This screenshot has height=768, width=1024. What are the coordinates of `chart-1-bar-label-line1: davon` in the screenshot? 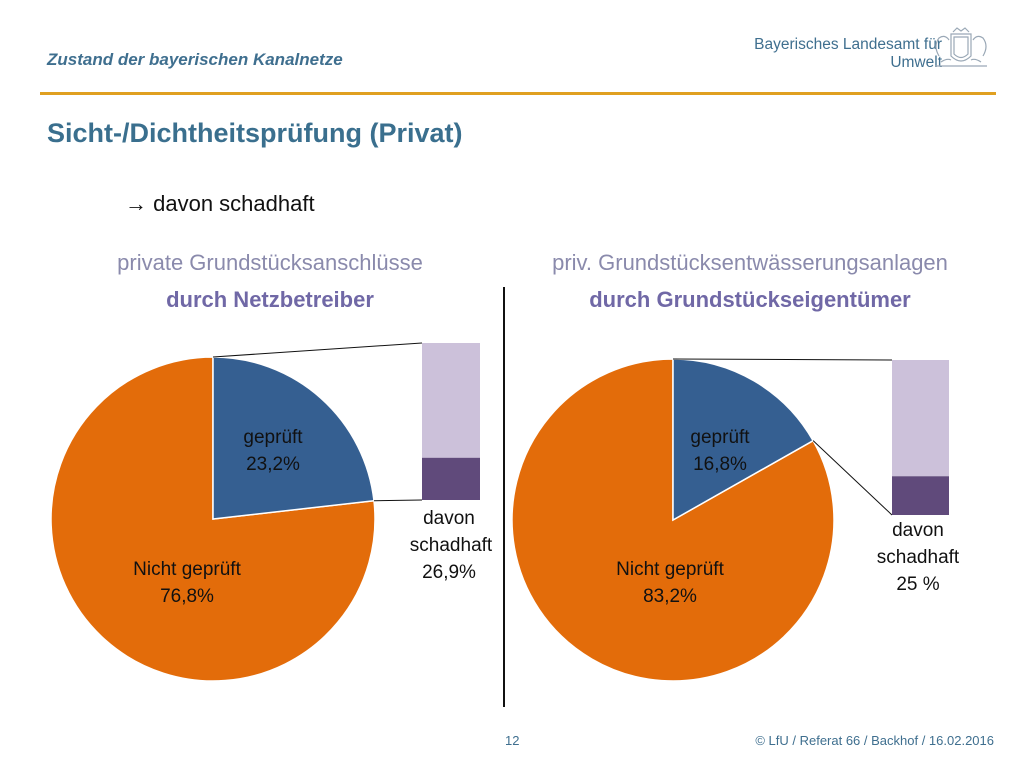 It's located at (449, 518).